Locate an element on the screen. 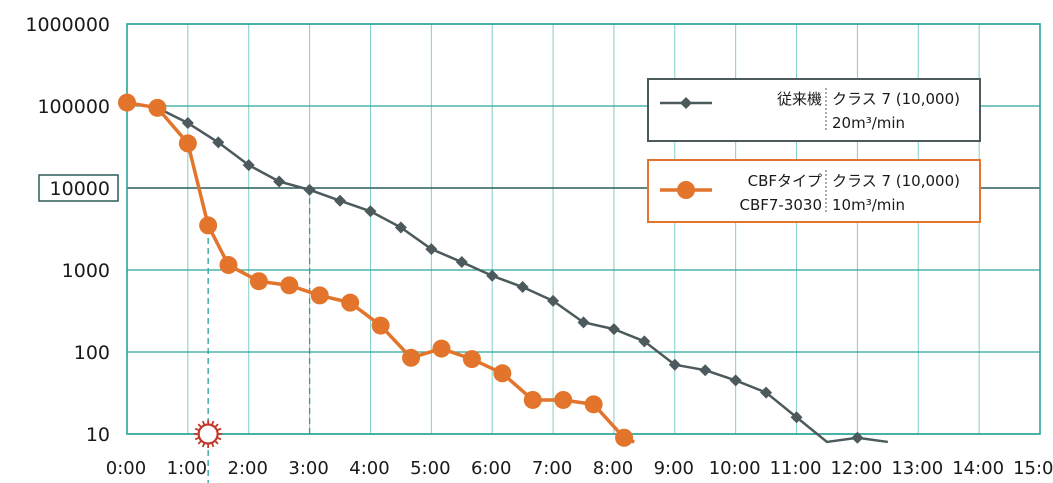  x-tick-label: 0:00 is located at coordinates (126, 468).